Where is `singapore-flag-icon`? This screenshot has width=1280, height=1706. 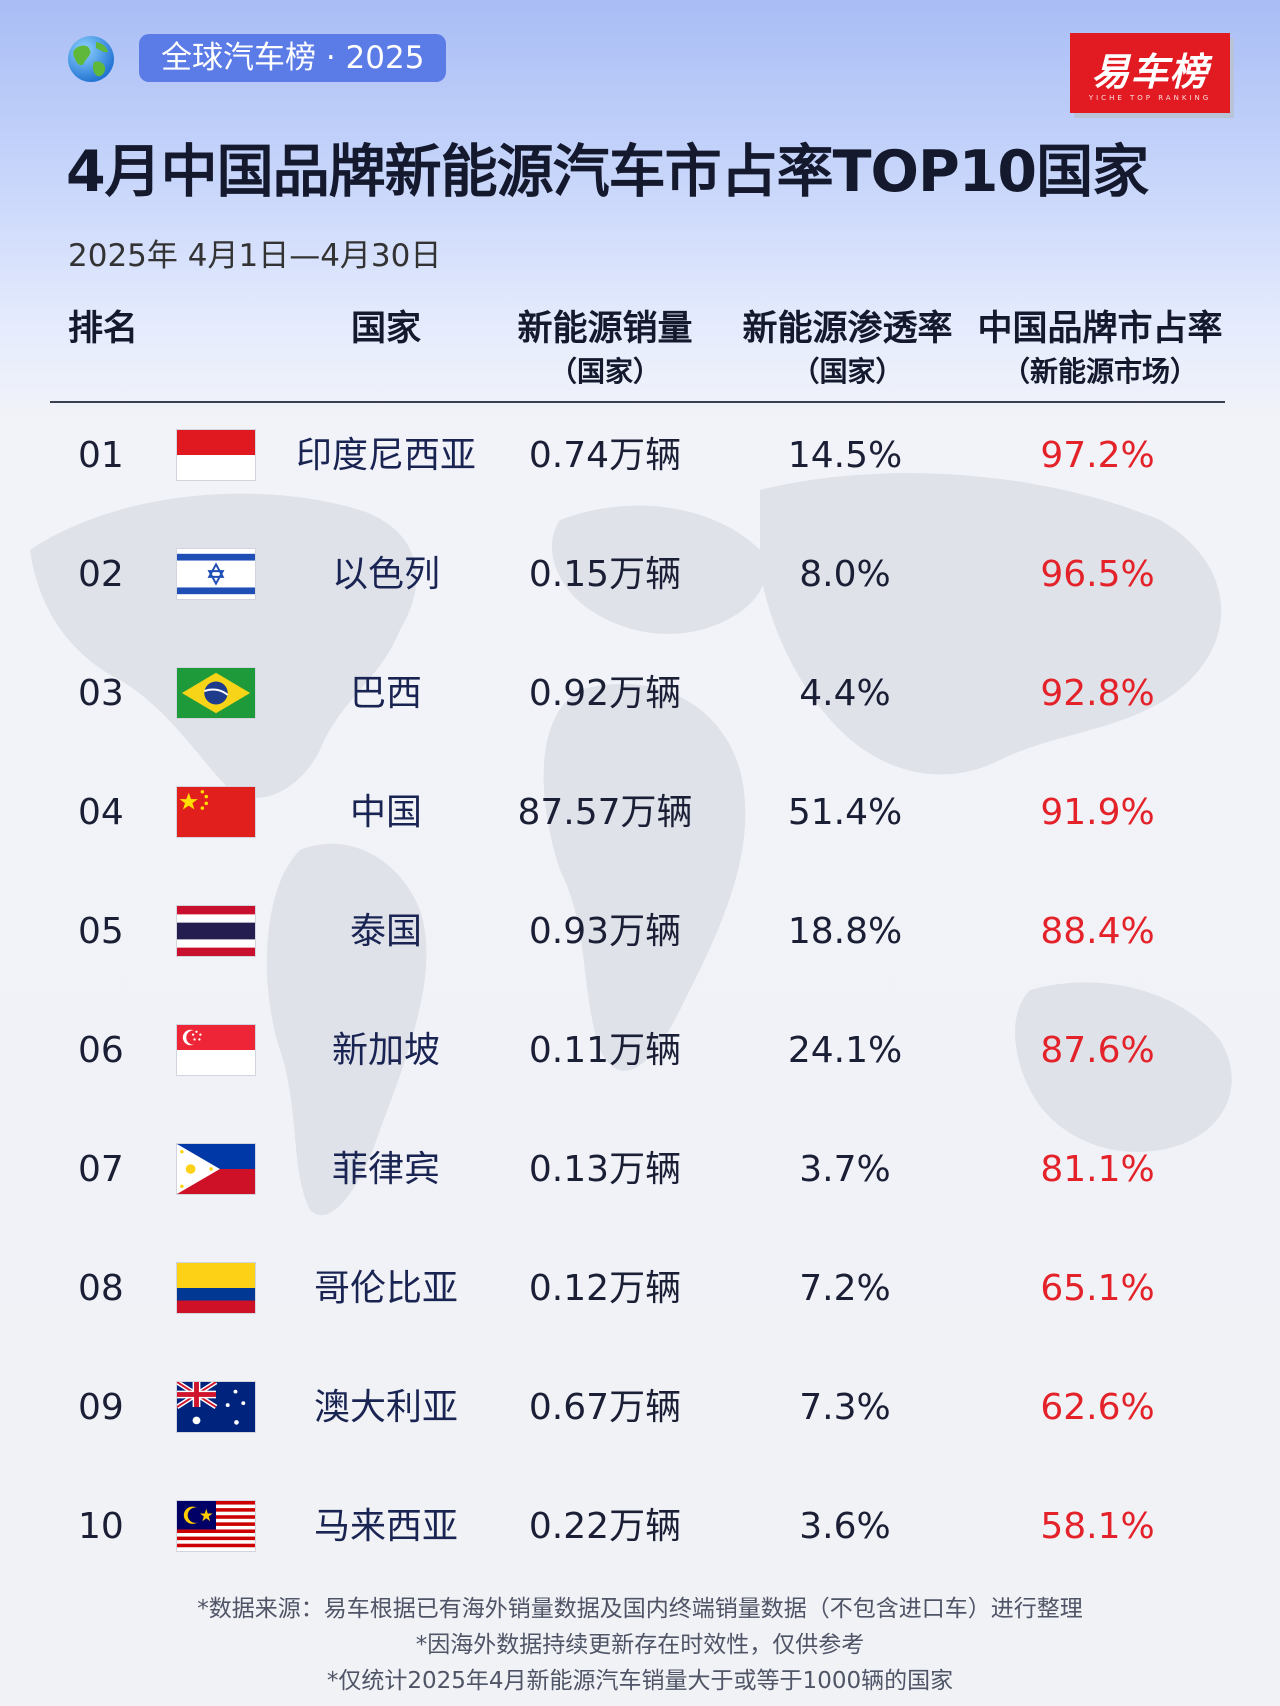
singapore-flag-icon is located at coordinates (216, 1050).